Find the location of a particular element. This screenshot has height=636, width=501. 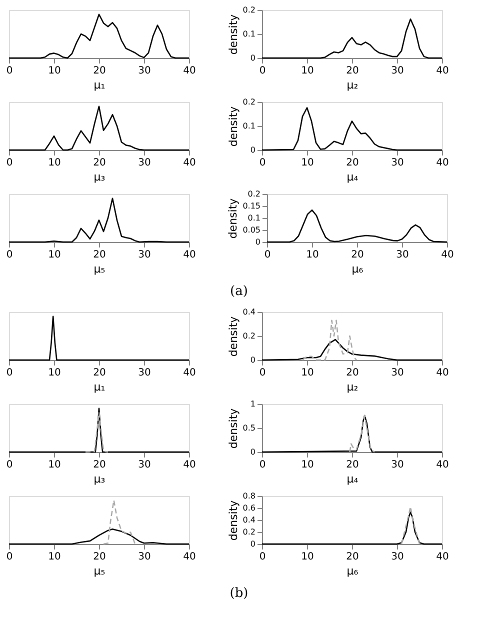

y-tick-label: 1 is located at coordinates (253, 404).